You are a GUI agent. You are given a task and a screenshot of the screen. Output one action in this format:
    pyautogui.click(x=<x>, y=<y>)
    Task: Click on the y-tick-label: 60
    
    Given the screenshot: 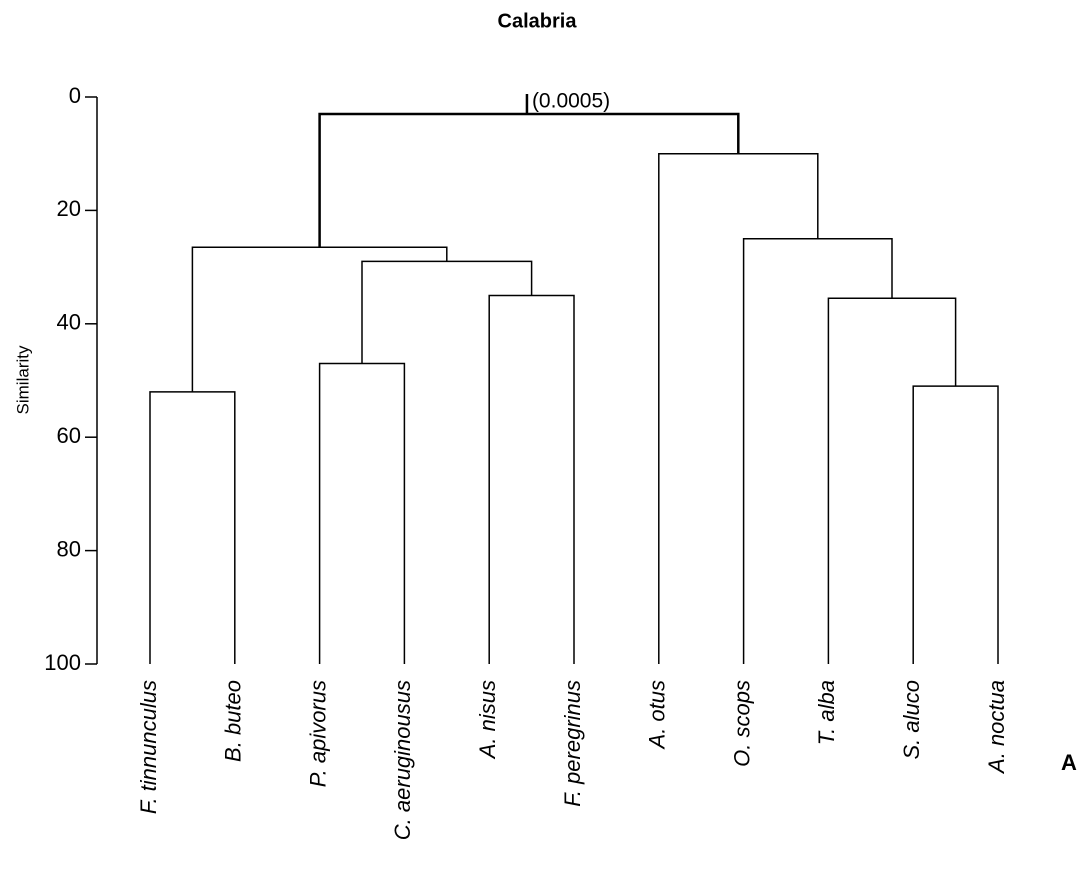 What is the action you would take?
    pyautogui.click(x=69, y=435)
    